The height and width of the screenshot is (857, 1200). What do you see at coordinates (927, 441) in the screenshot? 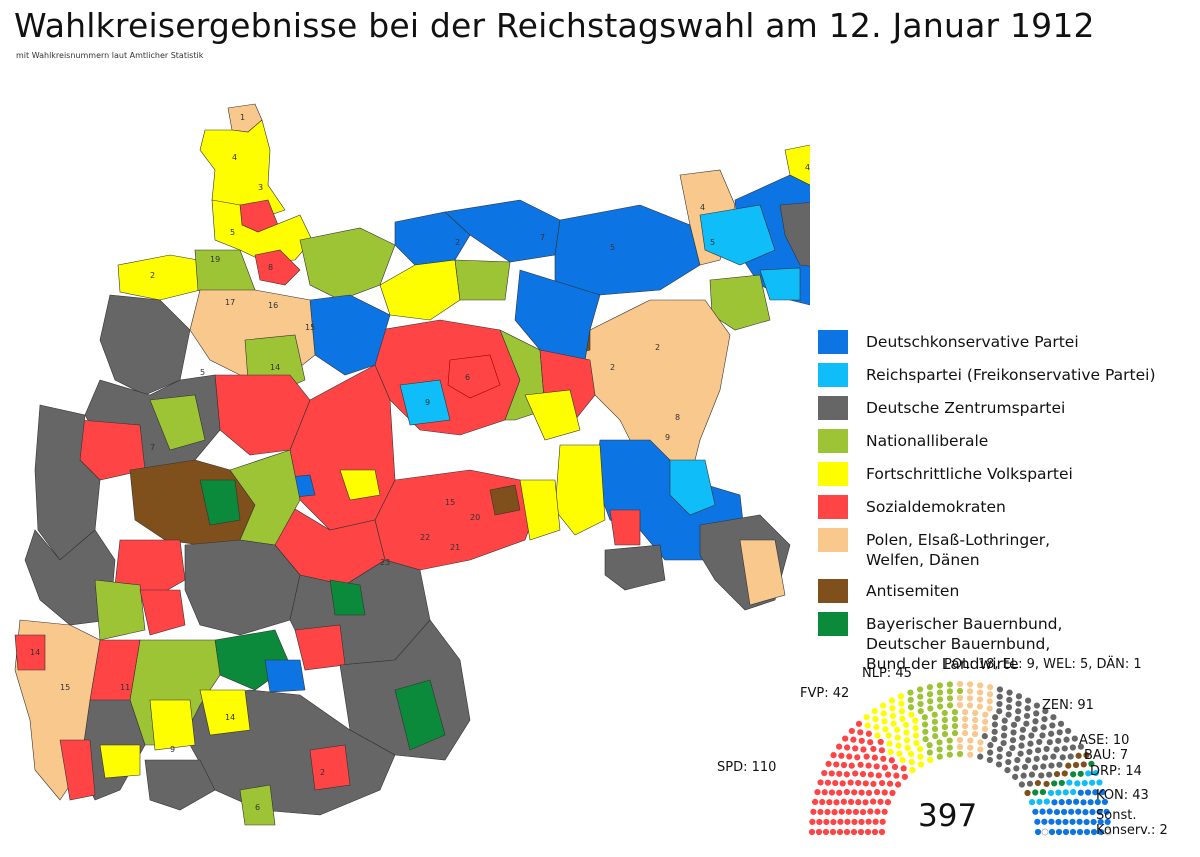
I see `legend-label: Nationalliberale` at bounding box center [927, 441].